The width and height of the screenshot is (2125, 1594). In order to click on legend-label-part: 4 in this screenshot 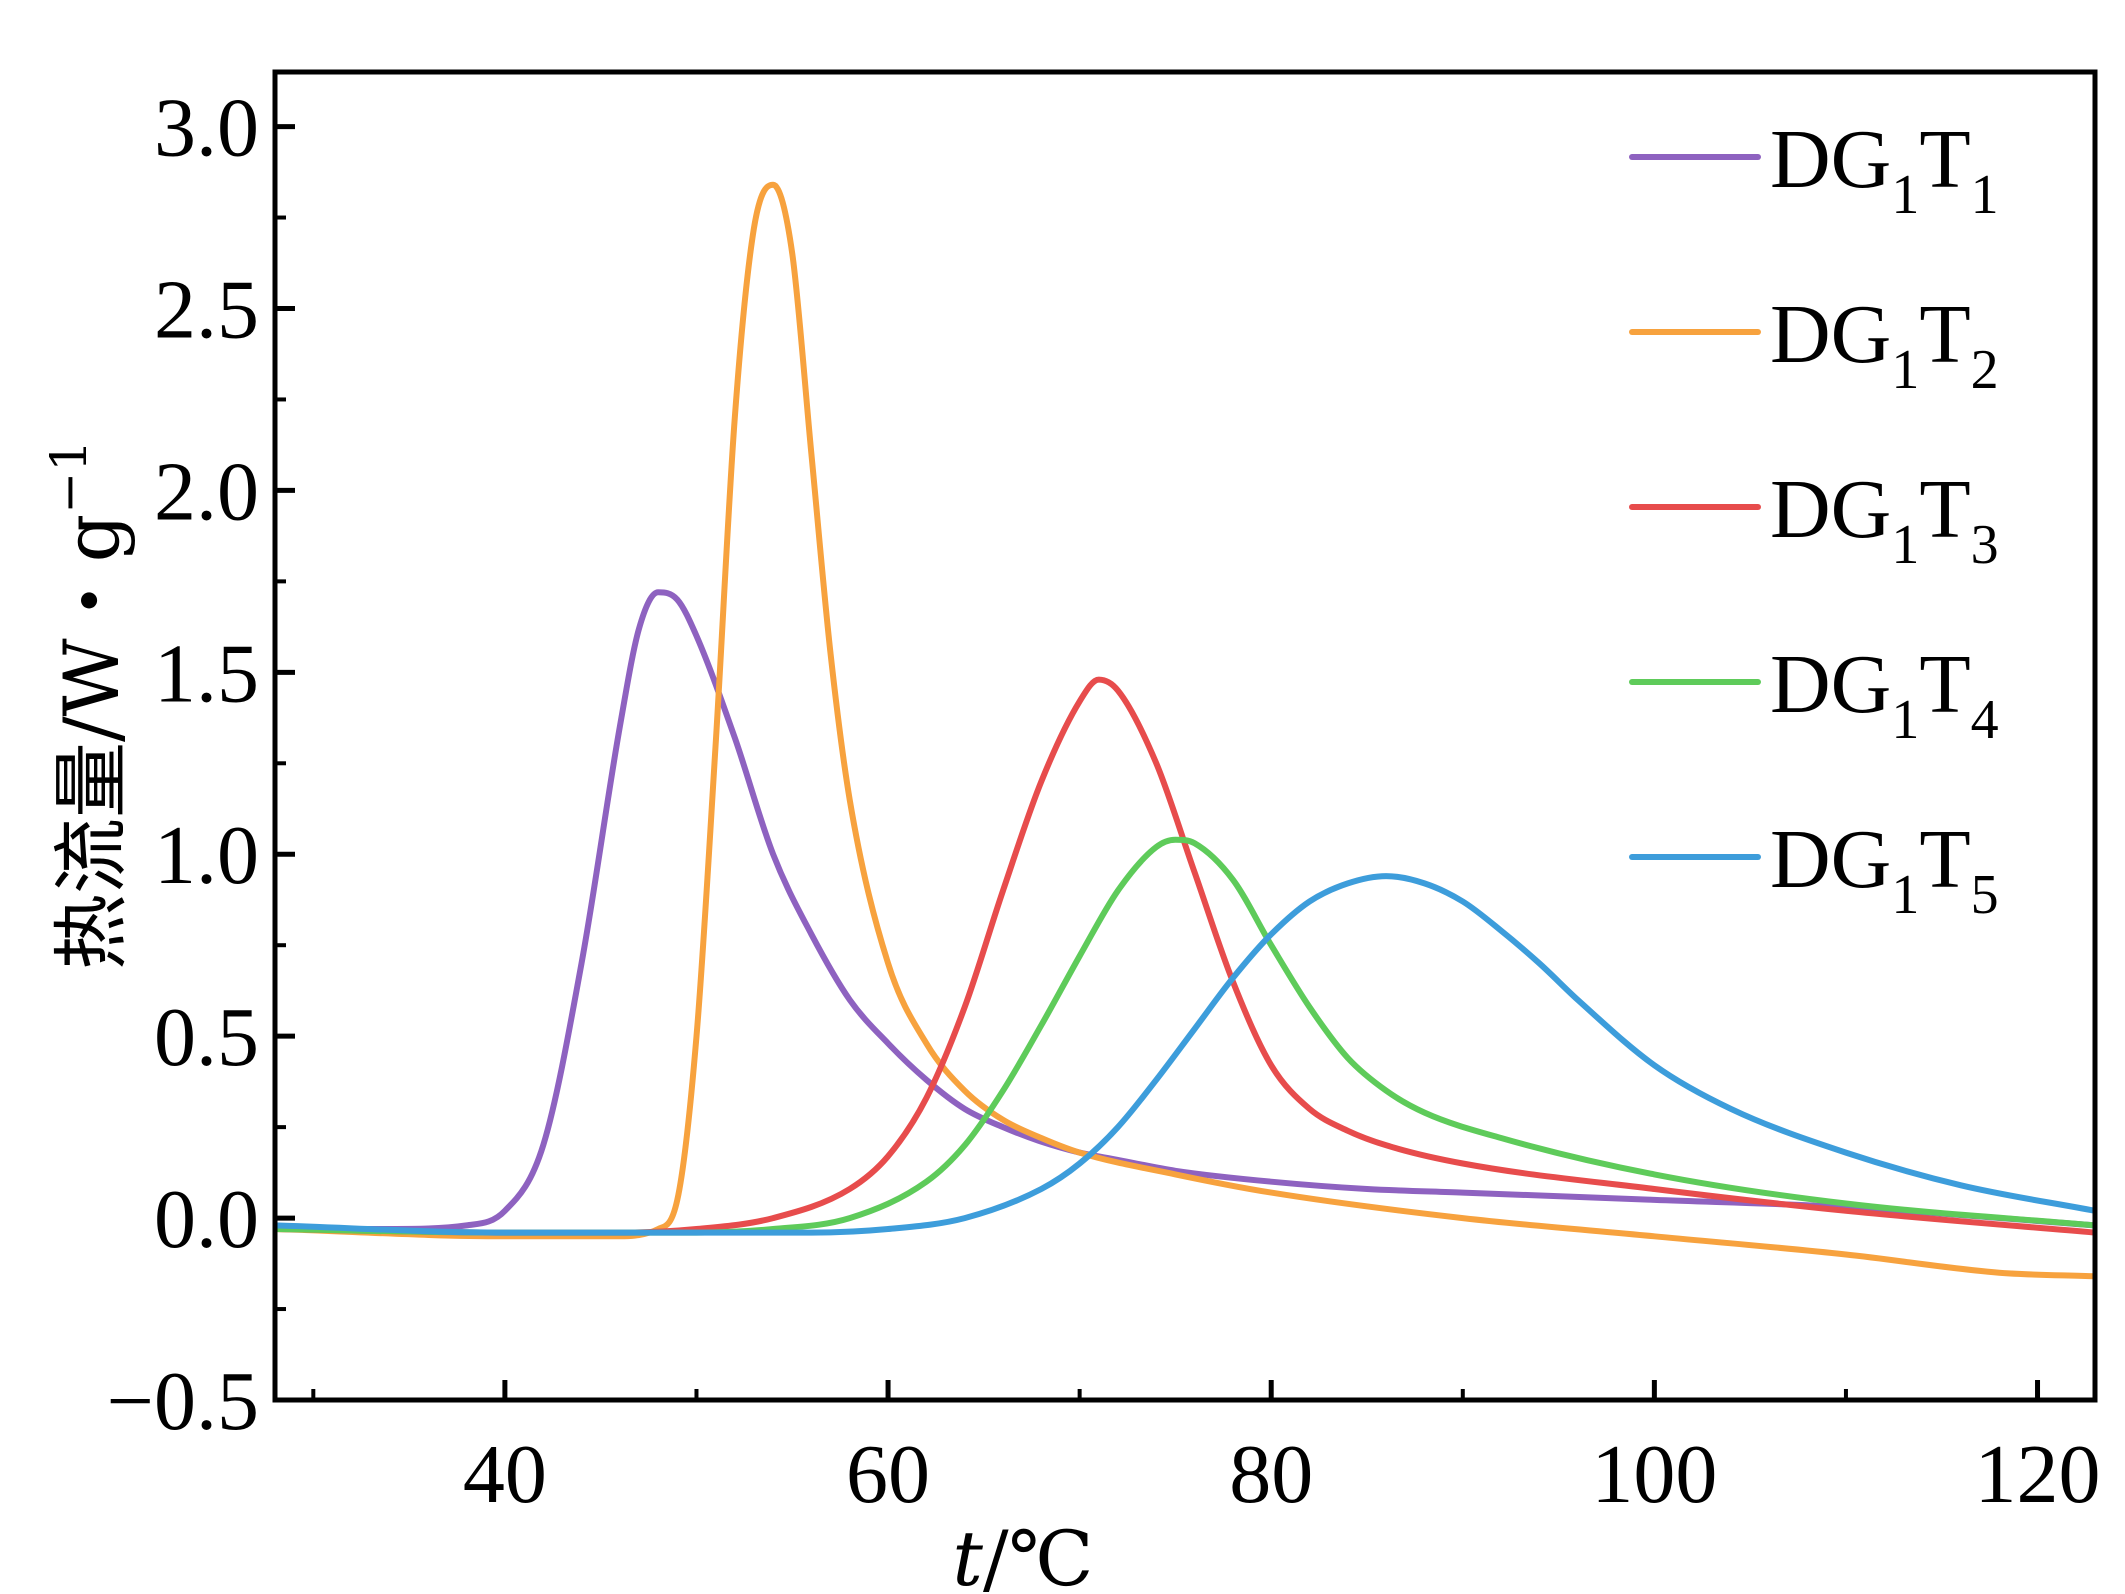, I will do `click(1985, 720)`.